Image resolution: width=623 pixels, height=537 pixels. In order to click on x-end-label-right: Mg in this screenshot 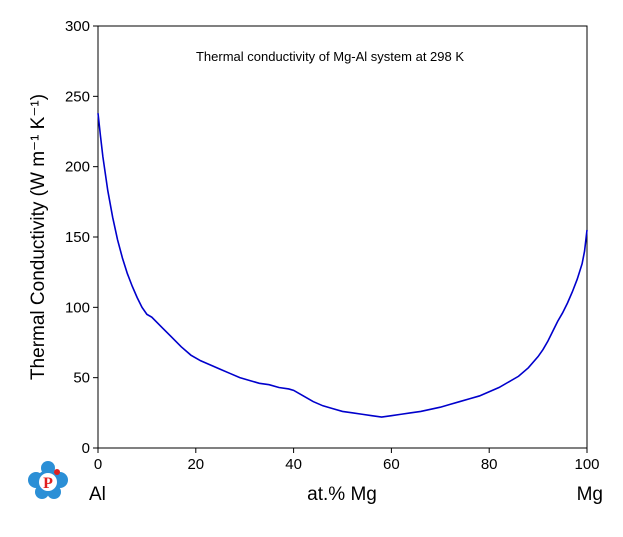, I will do `click(590, 494)`.